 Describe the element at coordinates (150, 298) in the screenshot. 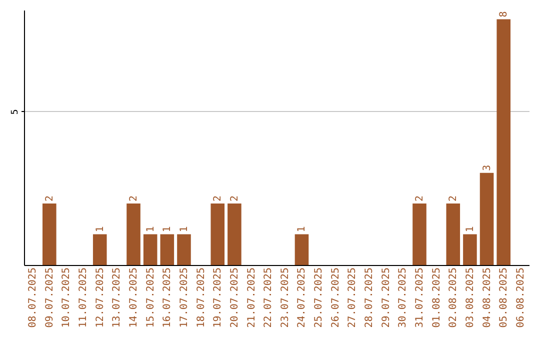

I see `x-tick-label: 15.07.2025` at that location.